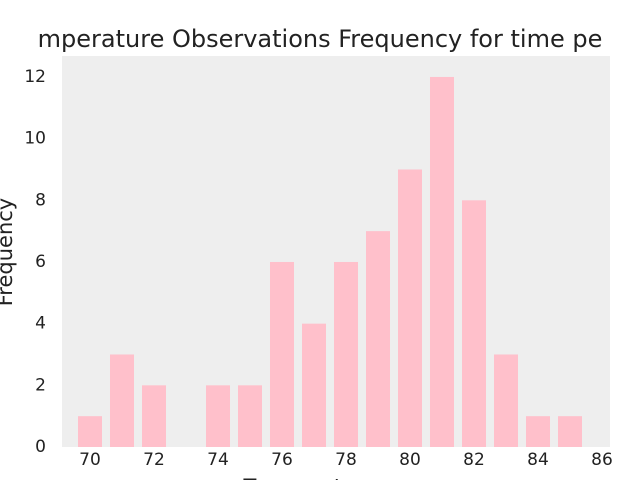 Image resolution: width=640 pixels, height=480 pixels. What do you see at coordinates (40, 447) in the screenshot?
I see `y-tick-label: 0` at bounding box center [40, 447].